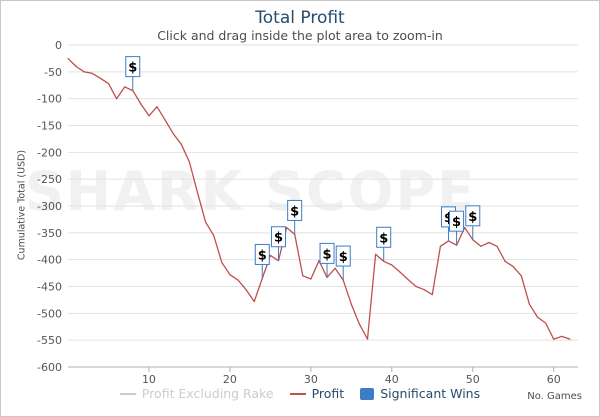 The height and width of the screenshot is (417, 600). Describe the element at coordinates (230, 379) in the screenshot. I see `x-tick-label: 20` at that location.